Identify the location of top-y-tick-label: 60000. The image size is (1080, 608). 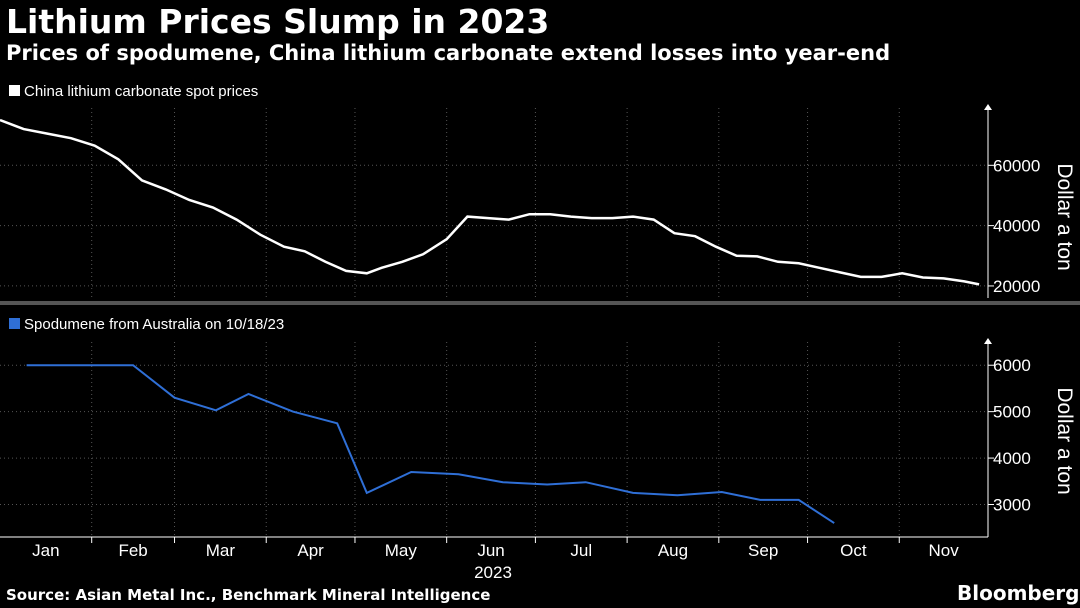
(1016, 165).